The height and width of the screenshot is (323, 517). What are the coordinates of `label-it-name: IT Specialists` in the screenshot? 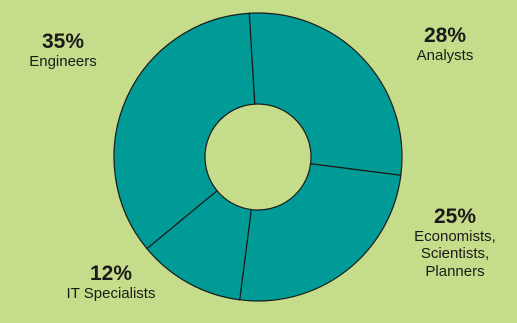 It's located at (111, 294).